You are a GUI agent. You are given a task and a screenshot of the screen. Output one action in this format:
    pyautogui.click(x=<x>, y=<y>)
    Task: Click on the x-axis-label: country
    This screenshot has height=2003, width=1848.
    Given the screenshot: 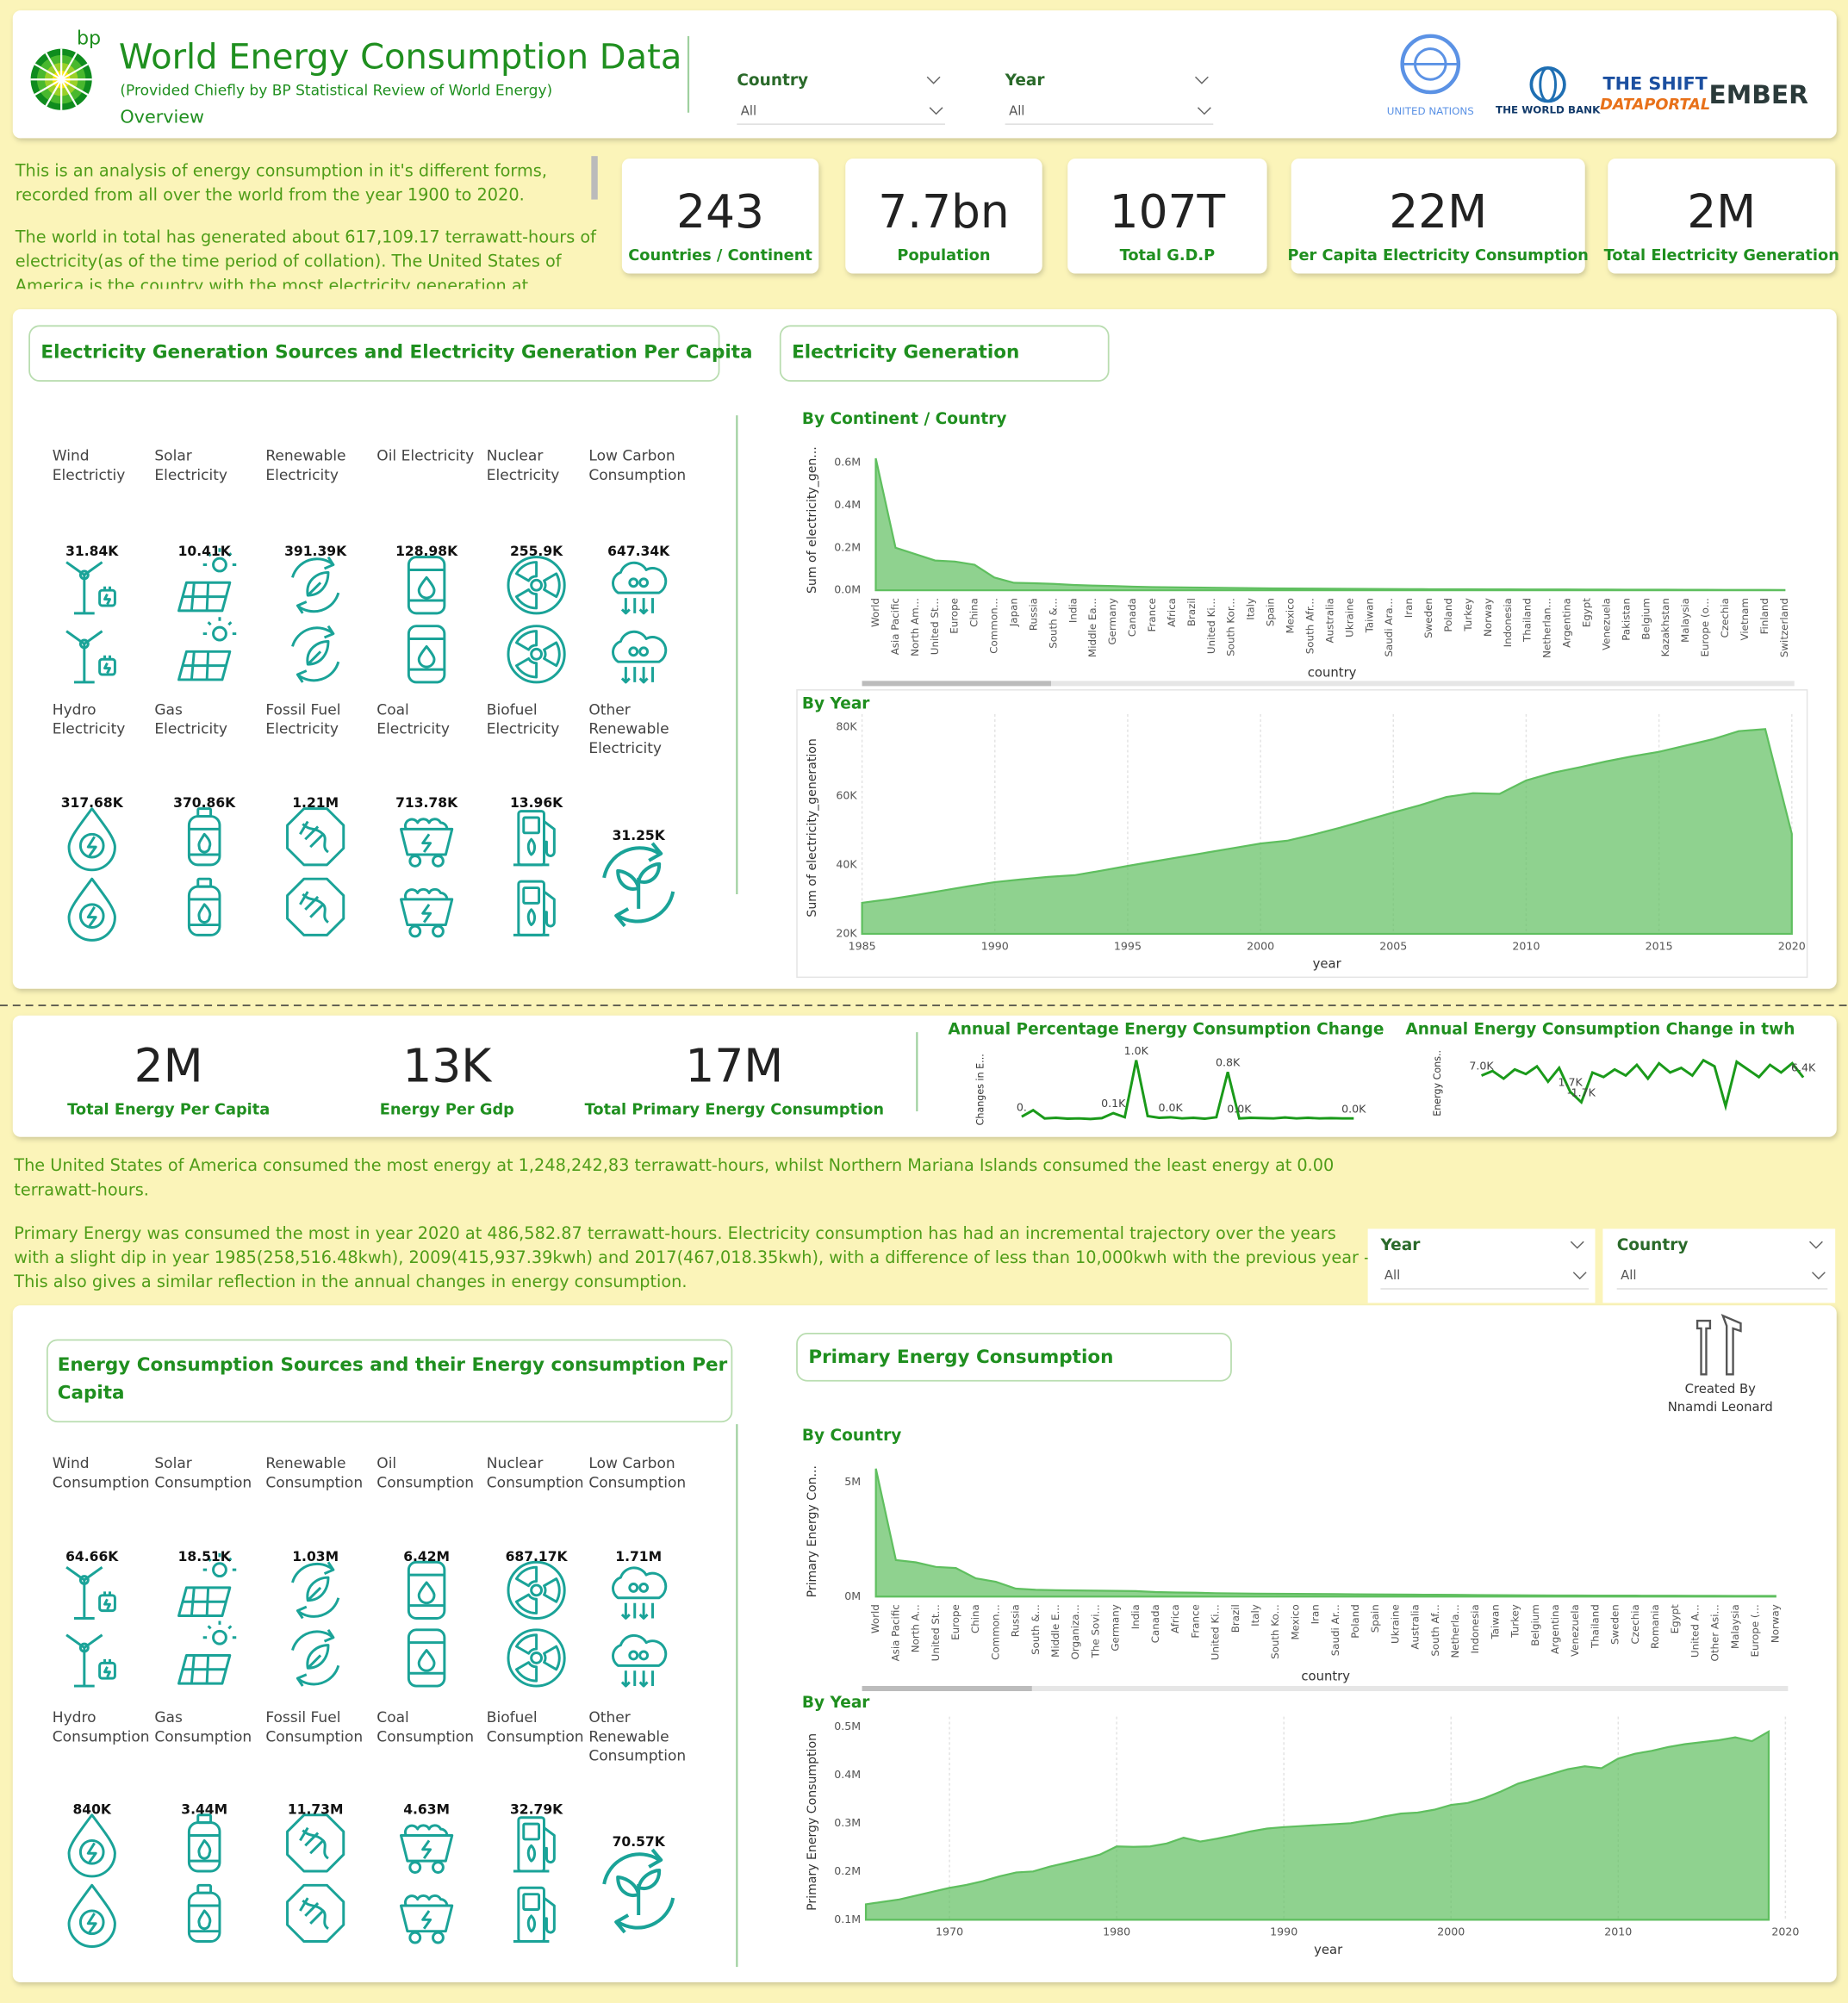 What is the action you would take?
    pyautogui.click(x=1333, y=673)
    